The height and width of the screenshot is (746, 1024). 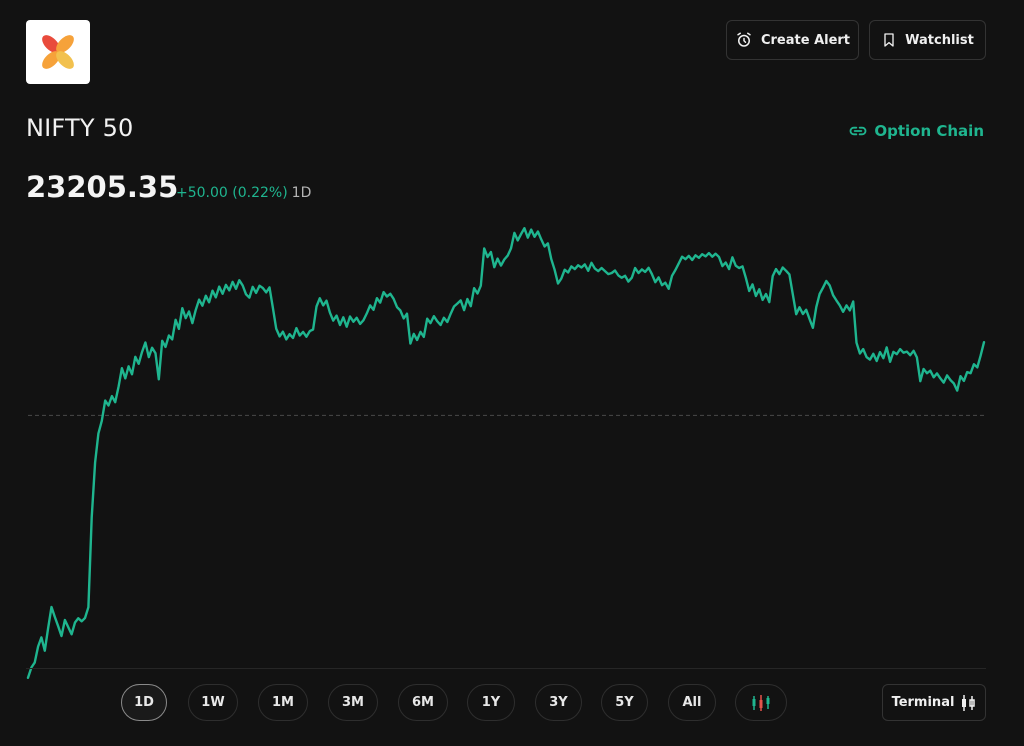 I want to click on range-button-1d: 1D, so click(x=144, y=702).